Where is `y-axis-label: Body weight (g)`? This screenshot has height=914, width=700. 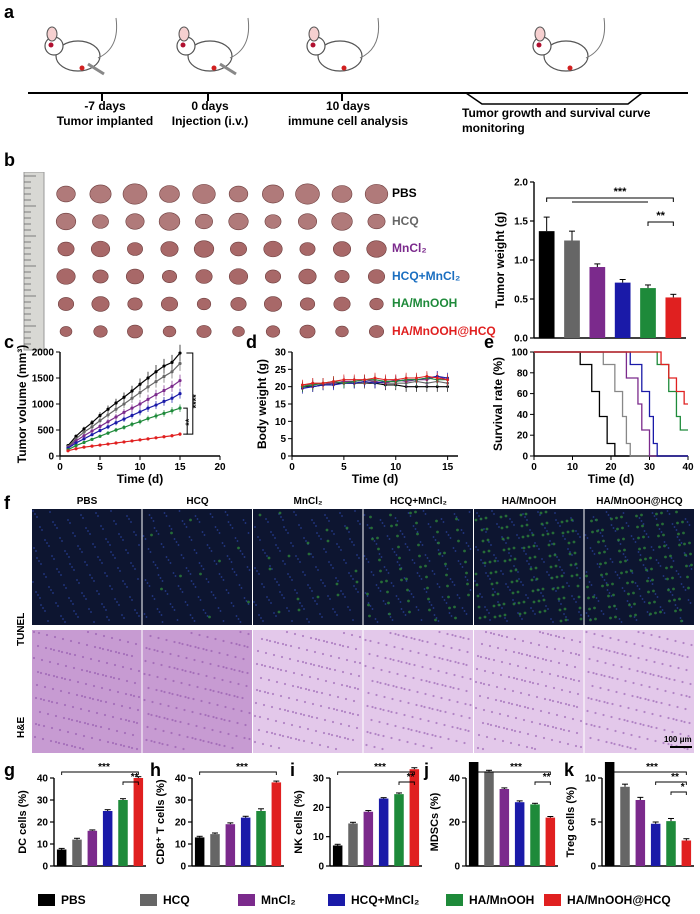 y-axis-label: Body weight (g) is located at coordinates (262, 404).